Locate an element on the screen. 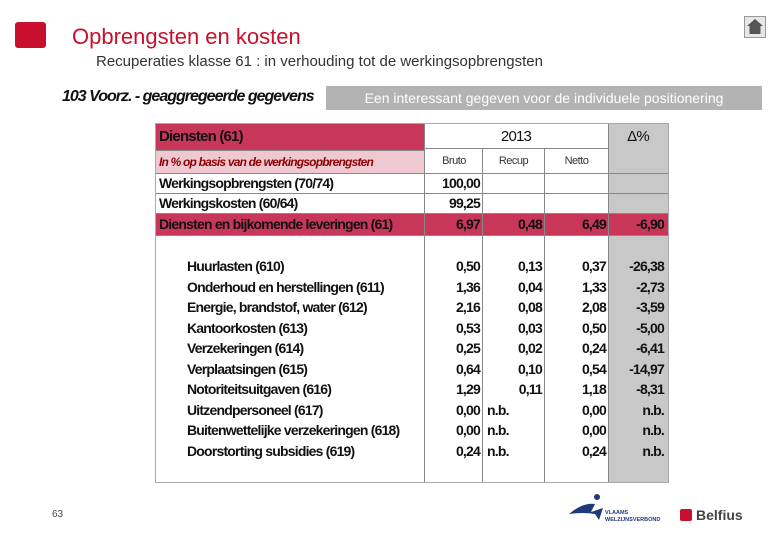  row-label: Verzekeringen (614) is located at coordinates (245, 348).